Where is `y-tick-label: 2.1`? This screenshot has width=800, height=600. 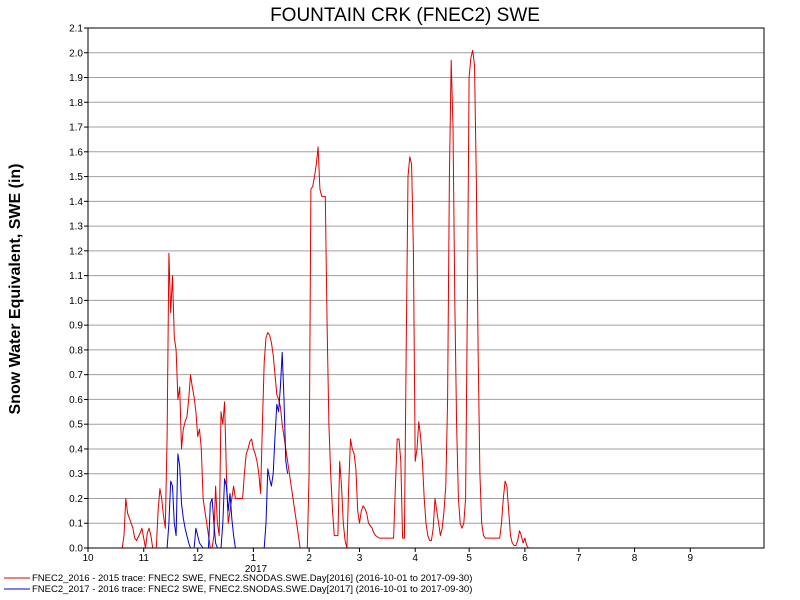
y-tick-label: 2.1 is located at coordinates (76, 29).